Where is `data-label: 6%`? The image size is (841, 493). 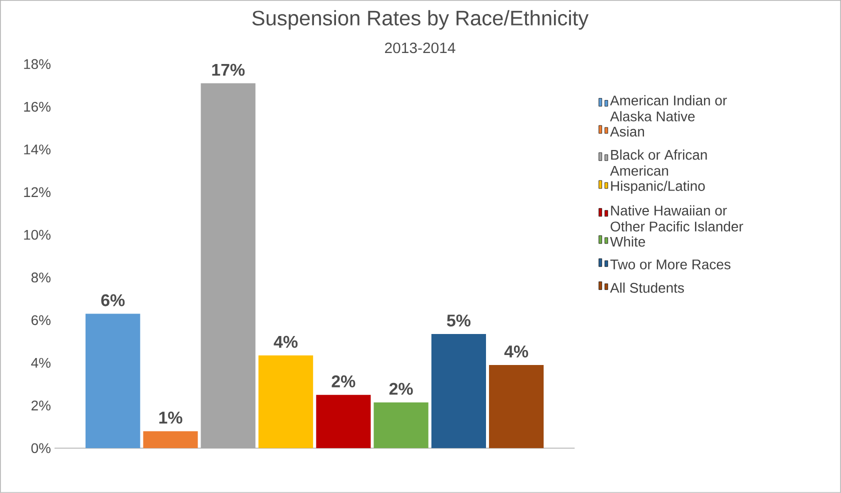
data-label: 6% is located at coordinates (113, 300).